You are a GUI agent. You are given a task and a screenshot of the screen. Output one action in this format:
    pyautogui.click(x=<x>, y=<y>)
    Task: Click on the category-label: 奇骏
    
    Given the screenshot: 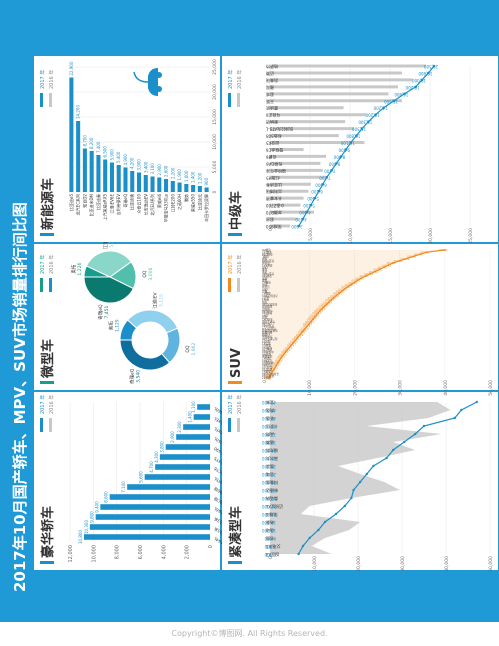 What is the action you would take?
    pyautogui.click(x=265, y=270)
    